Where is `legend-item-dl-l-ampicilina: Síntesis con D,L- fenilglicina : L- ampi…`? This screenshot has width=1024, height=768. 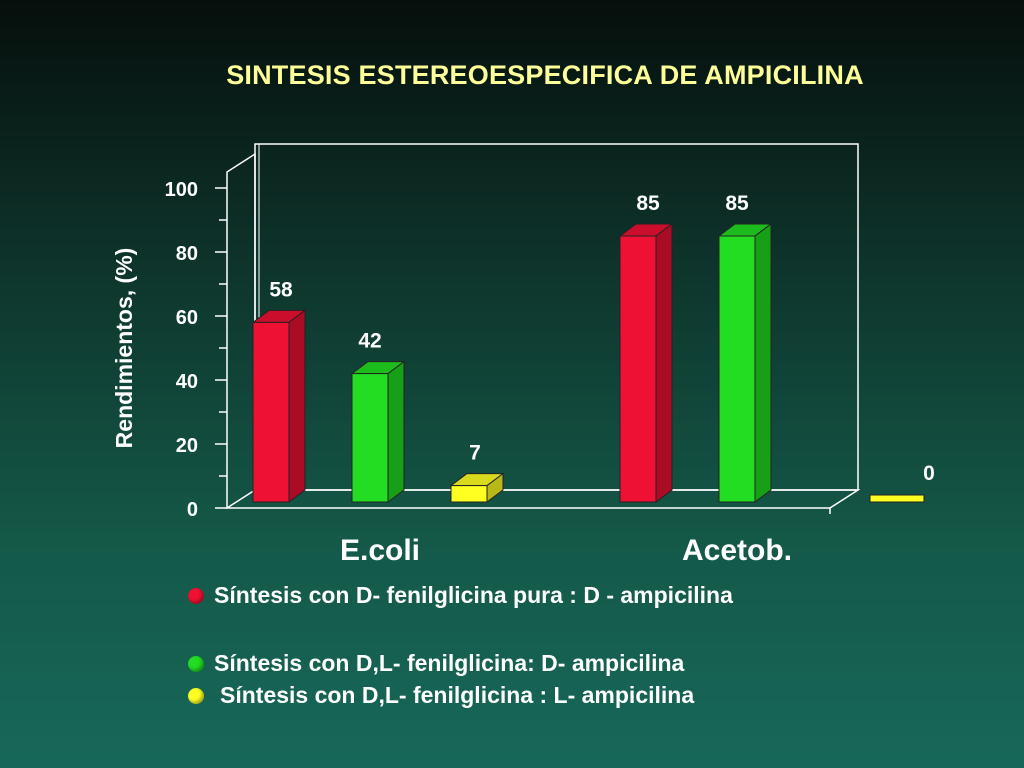
legend-item-dl-l-ampicilina: Síntesis con D,L- fenilglicina : L- ampi… is located at coordinates (441, 695).